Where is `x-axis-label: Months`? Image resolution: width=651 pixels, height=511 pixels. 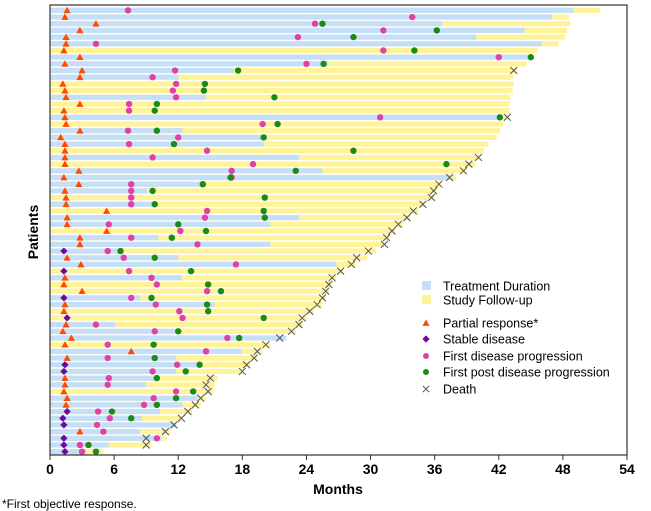 x-axis-label: Months is located at coordinates (338, 489).